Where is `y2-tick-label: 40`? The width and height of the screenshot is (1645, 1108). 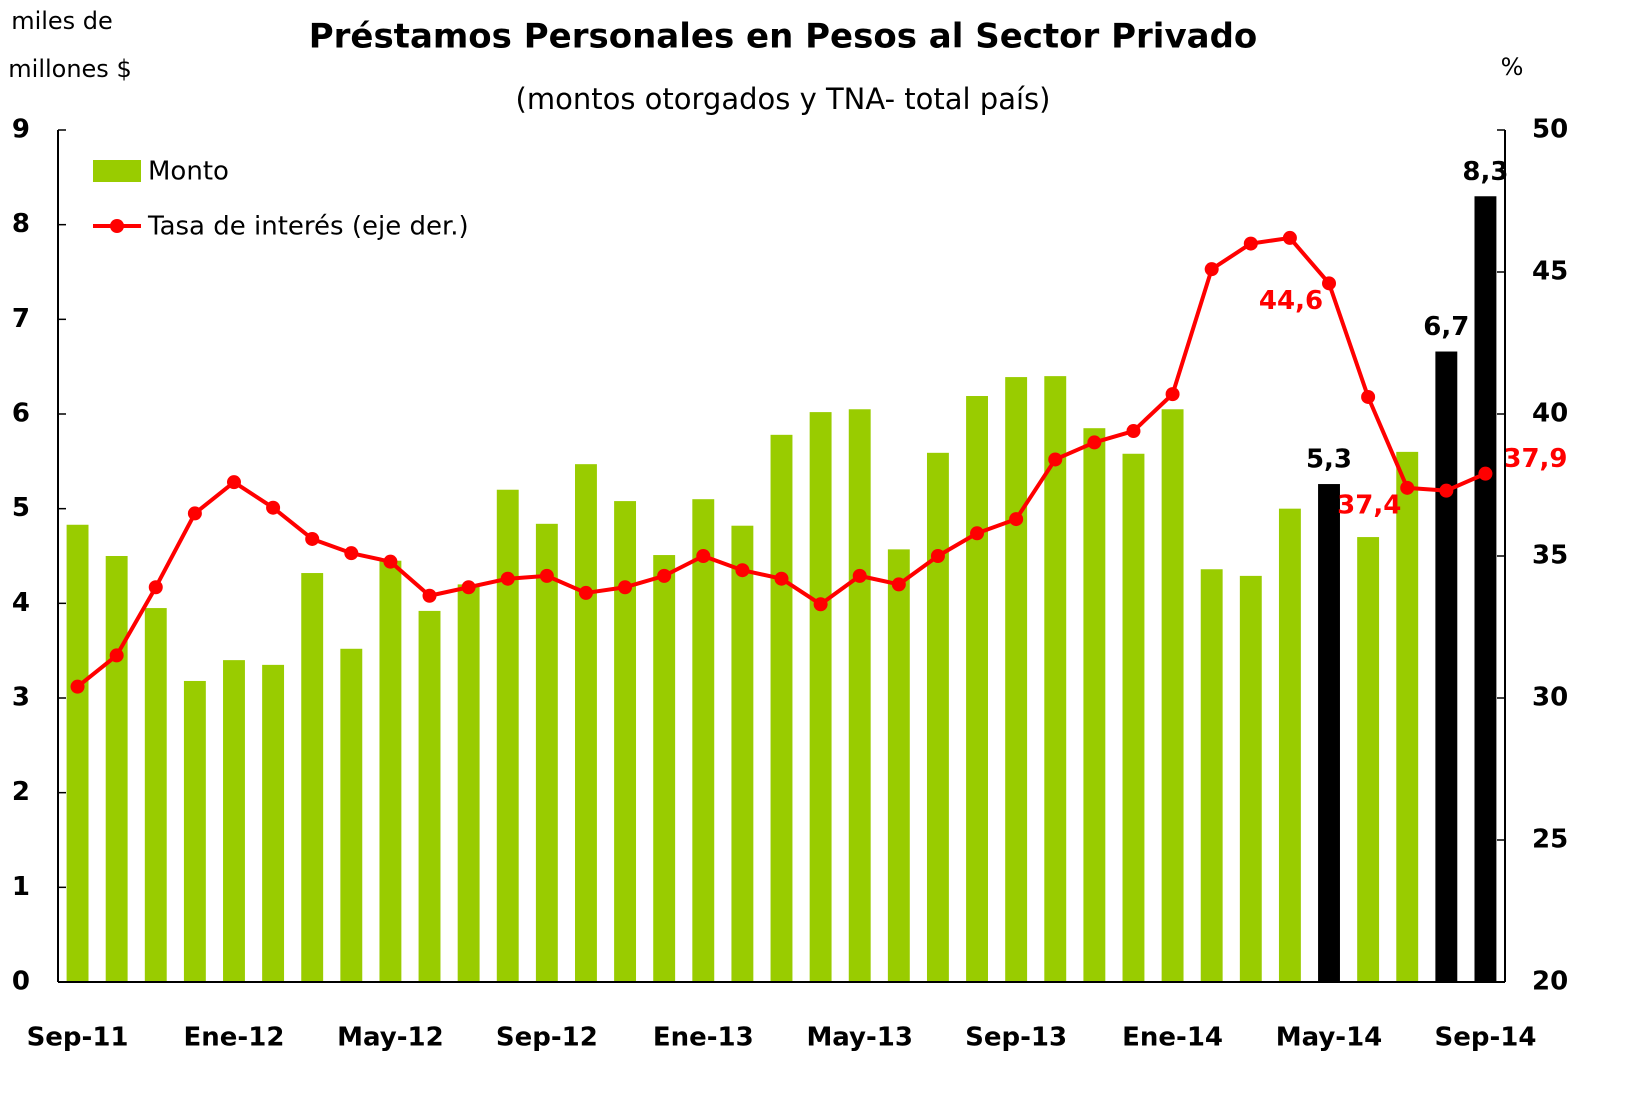 y2-tick-label: 40 is located at coordinates (1550, 414).